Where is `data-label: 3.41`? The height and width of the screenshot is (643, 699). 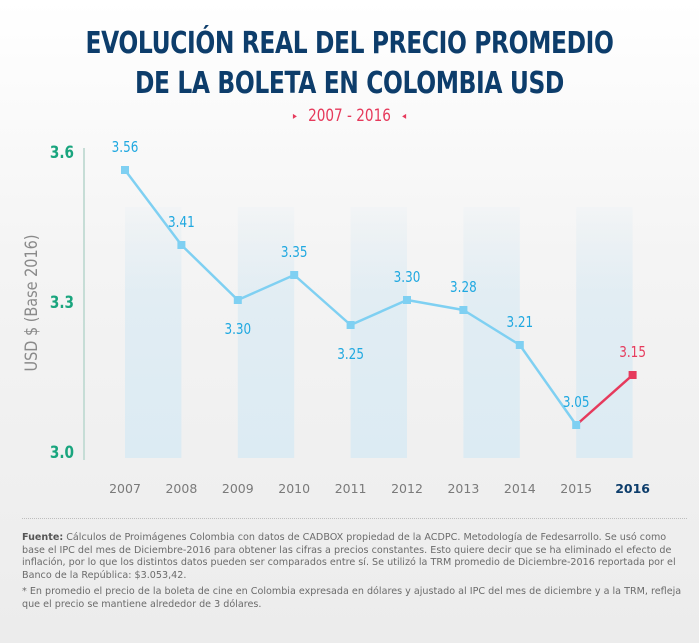 data-label: 3.41 is located at coordinates (181, 223).